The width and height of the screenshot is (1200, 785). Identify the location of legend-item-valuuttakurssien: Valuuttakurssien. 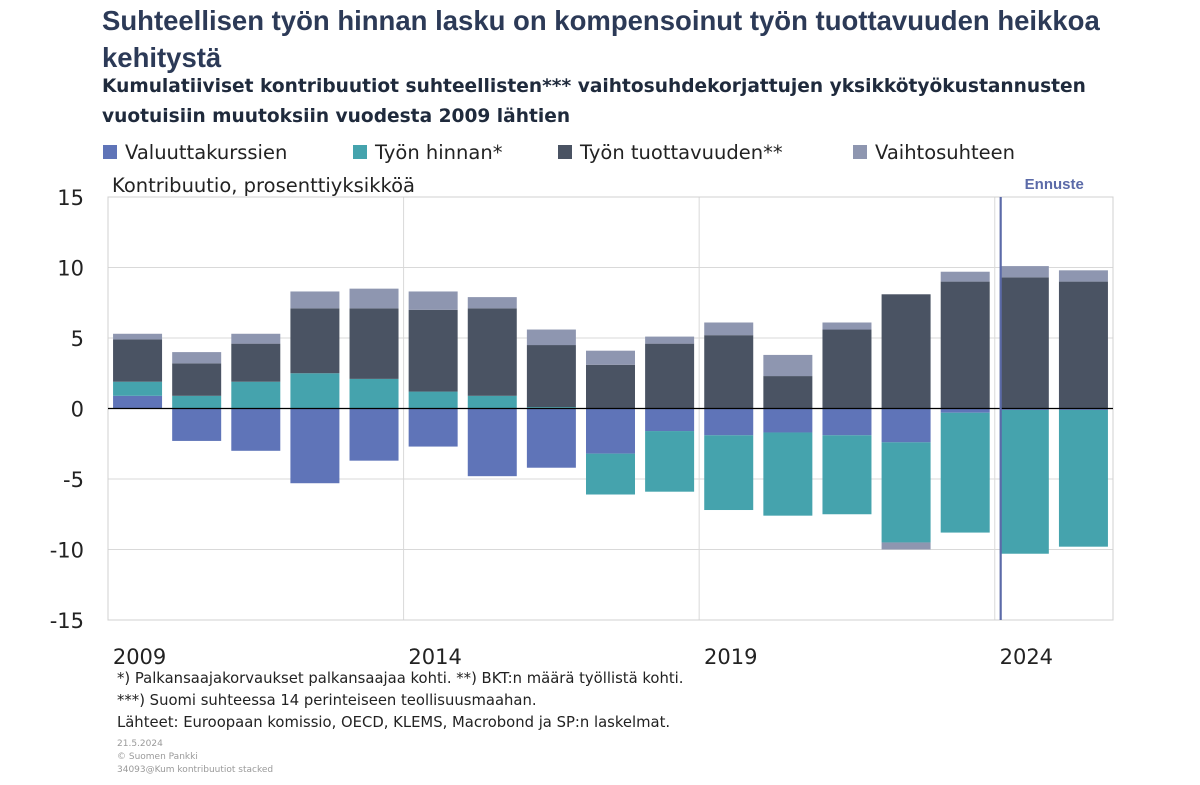
(228, 152).